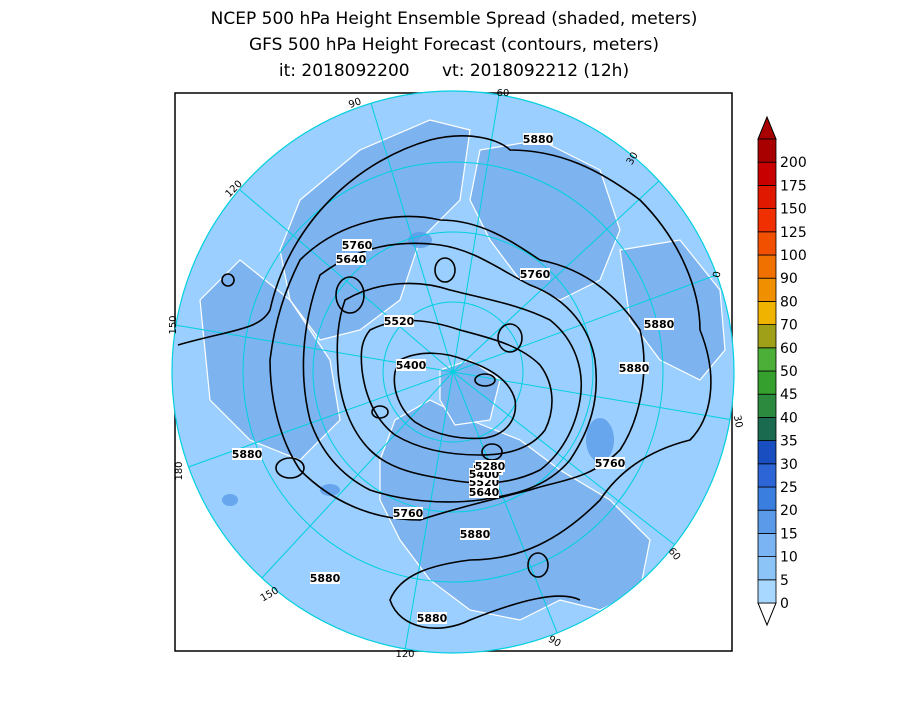  What do you see at coordinates (784, 604) in the screenshot?
I see `colorbar-label: 0` at bounding box center [784, 604].